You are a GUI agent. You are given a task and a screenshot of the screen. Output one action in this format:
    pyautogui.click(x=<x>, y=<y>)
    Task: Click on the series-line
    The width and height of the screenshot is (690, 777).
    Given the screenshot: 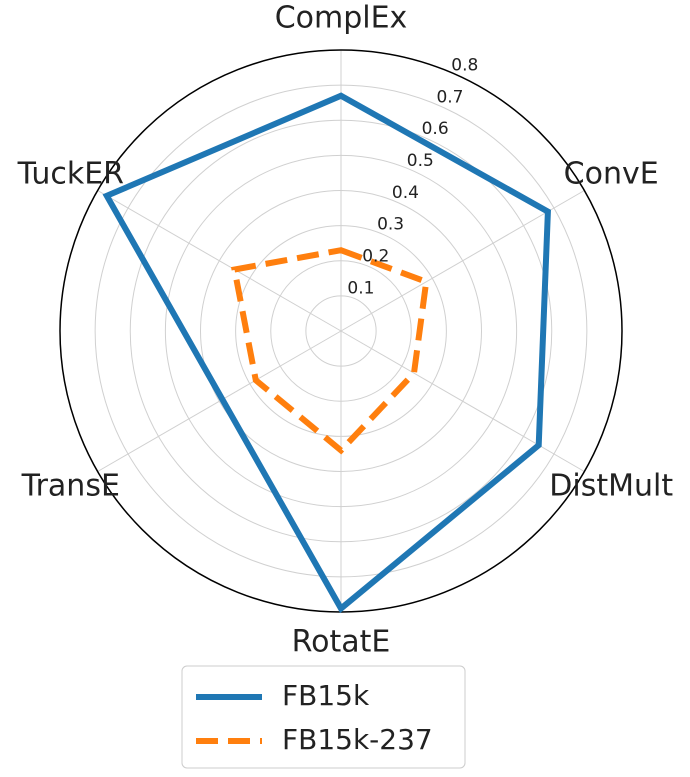 What is the action you would take?
    pyautogui.click(x=330, y=351)
    